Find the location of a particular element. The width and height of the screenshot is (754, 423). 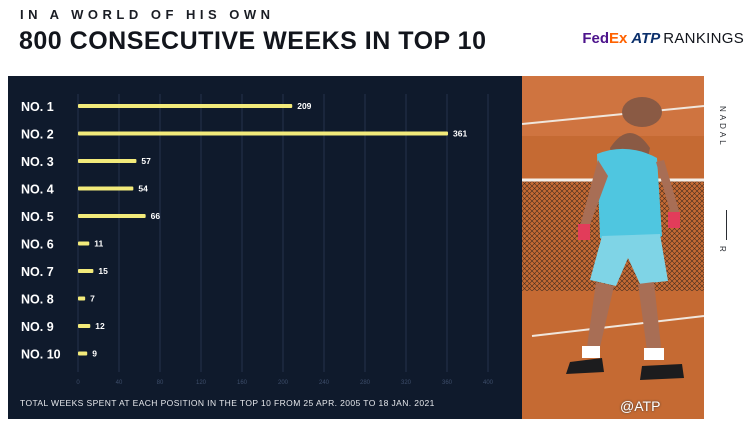

value-label-2: 57 is located at coordinates (146, 161).